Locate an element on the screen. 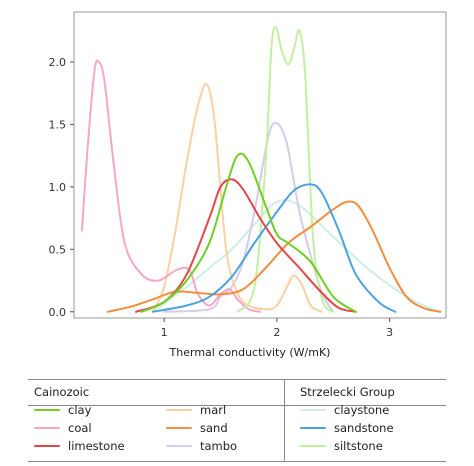 The height and width of the screenshot is (466, 474). legend-item-marl: marl is located at coordinates (196, 410).